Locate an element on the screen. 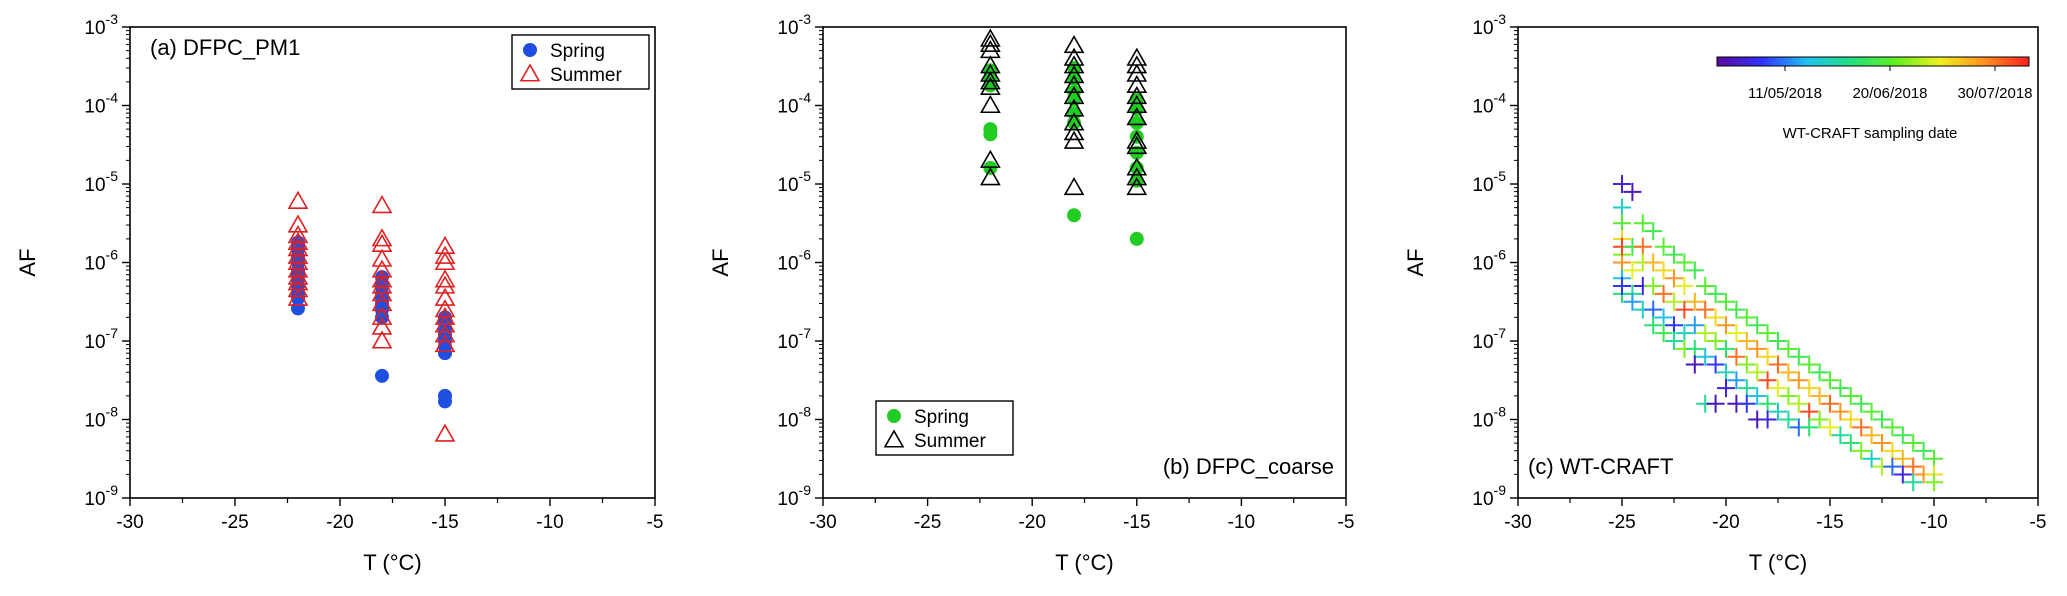 The width and height of the screenshot is (2067, 596). panel-label: (c) WT-CRAFT is located at coordinates (1600, 466).